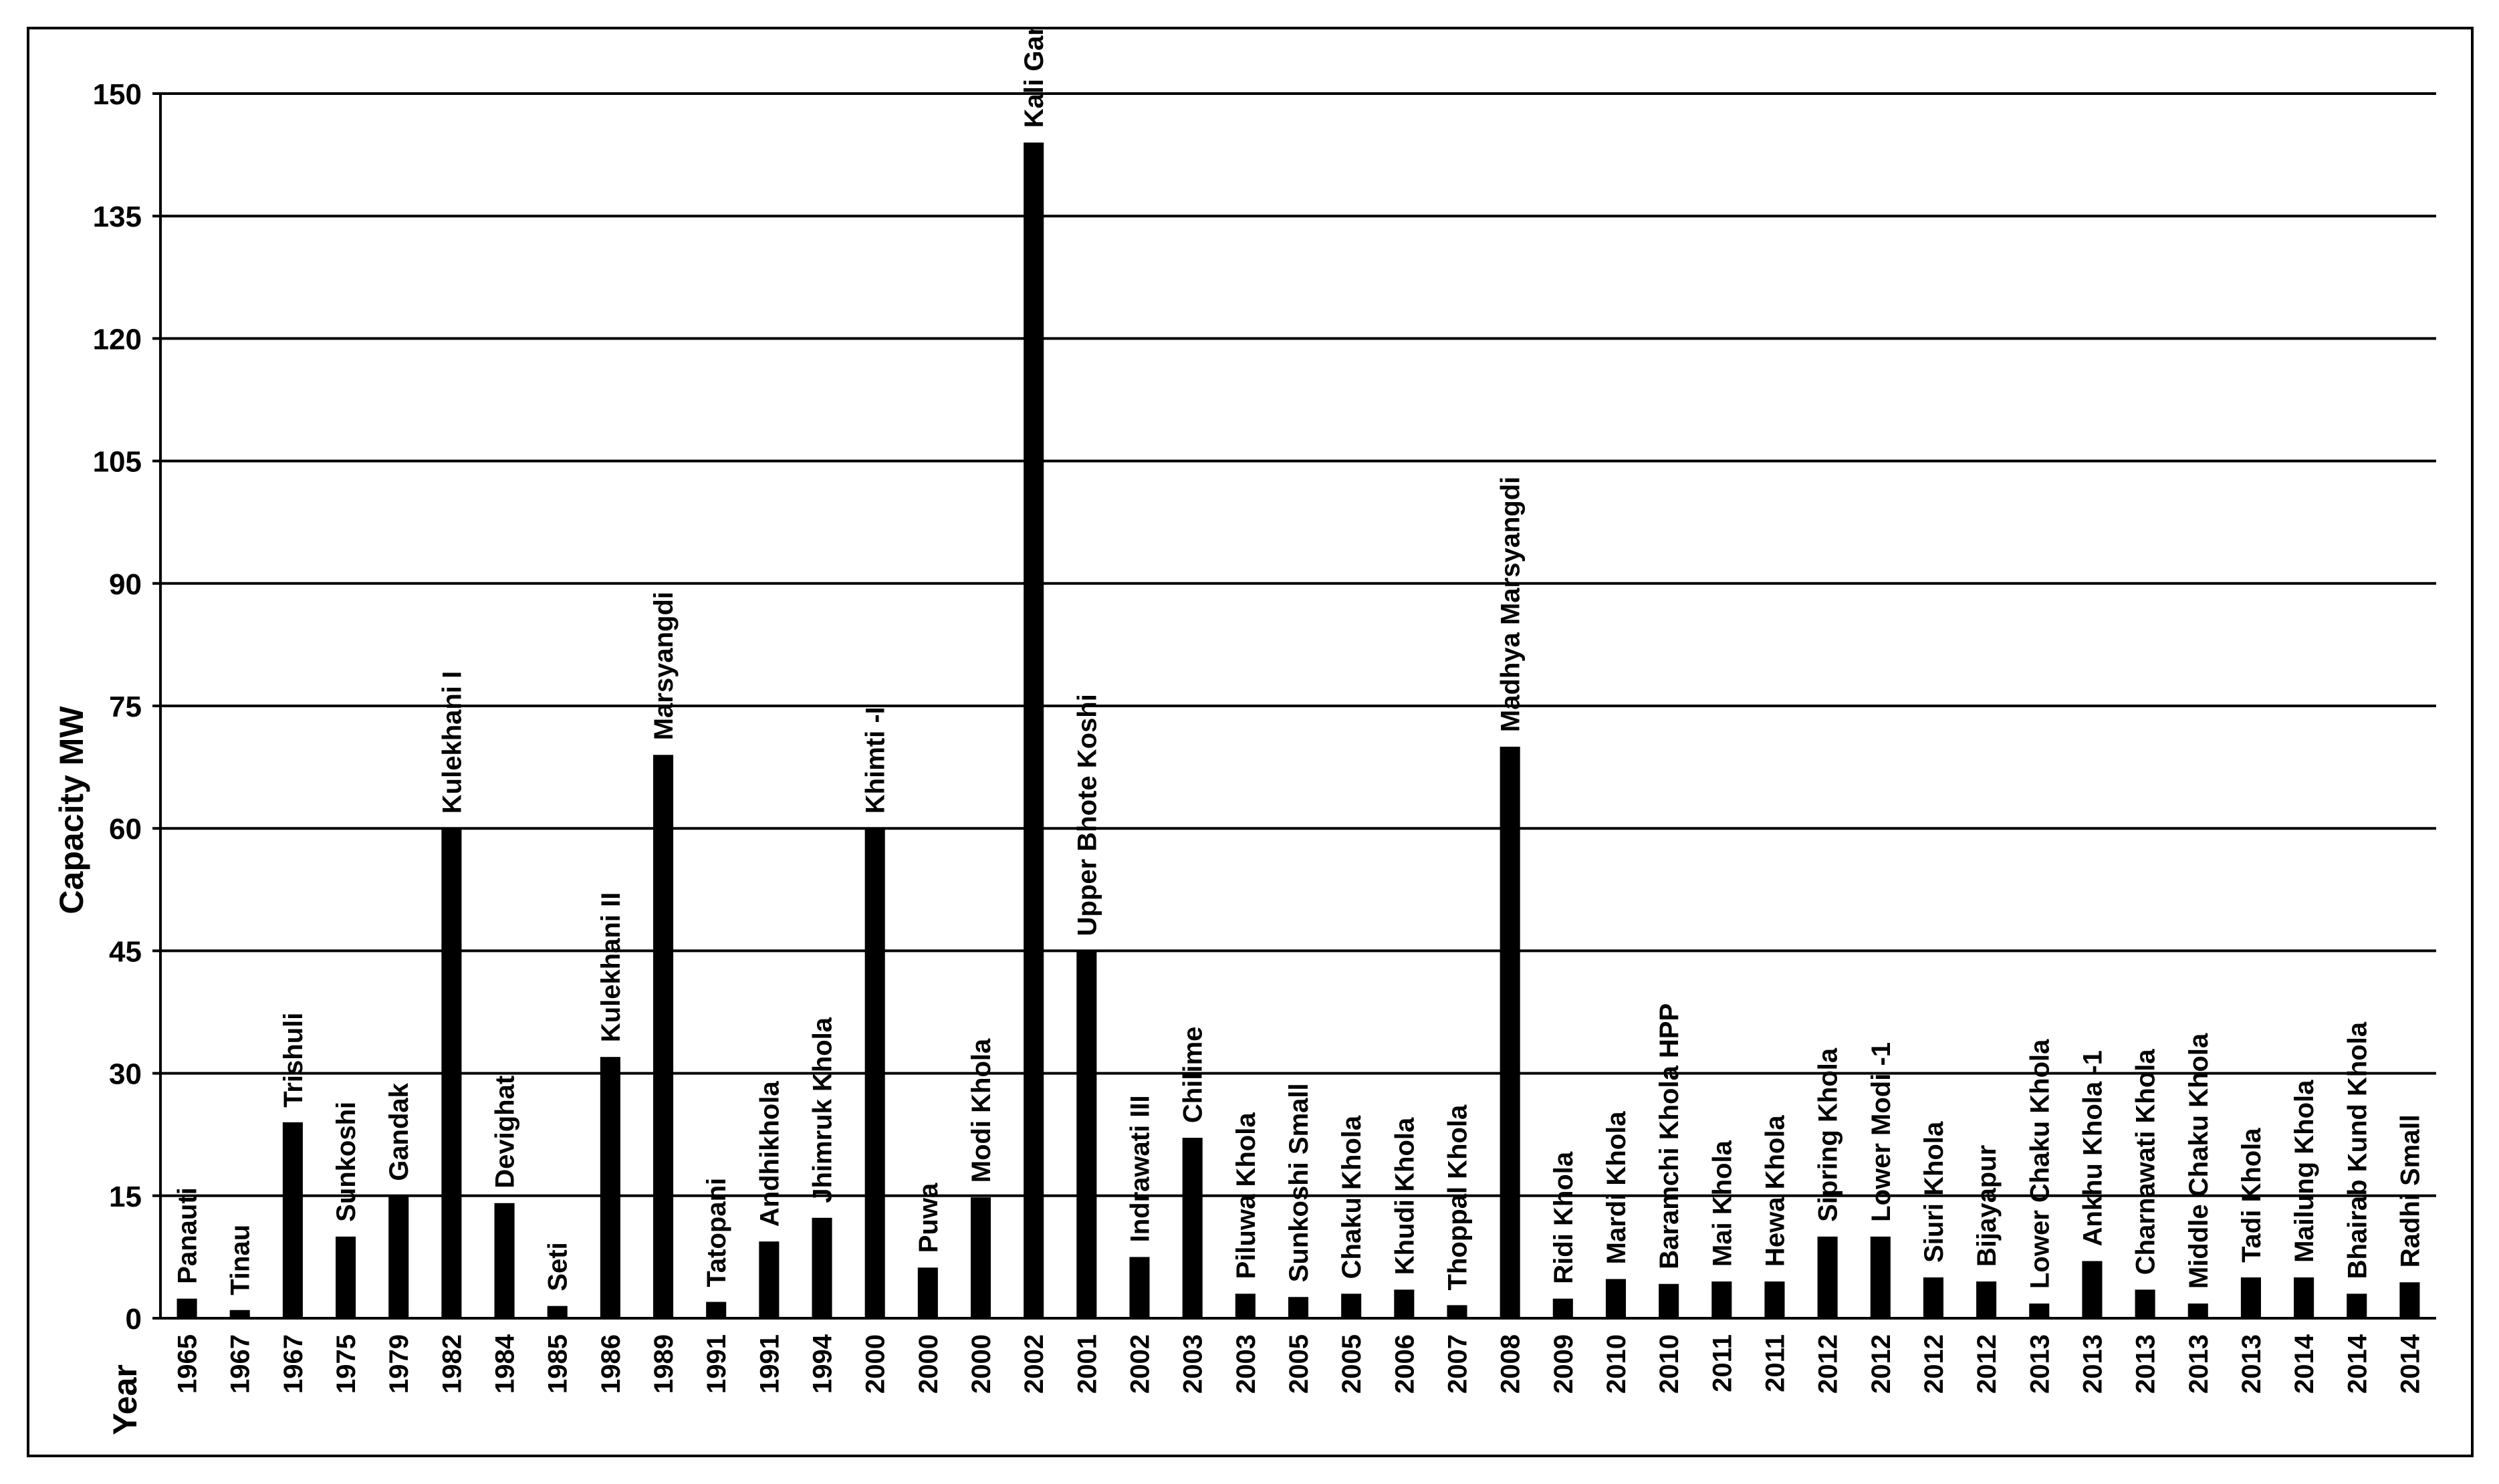  I want to click on bar-label: Khimti -I, so click(875, 760).